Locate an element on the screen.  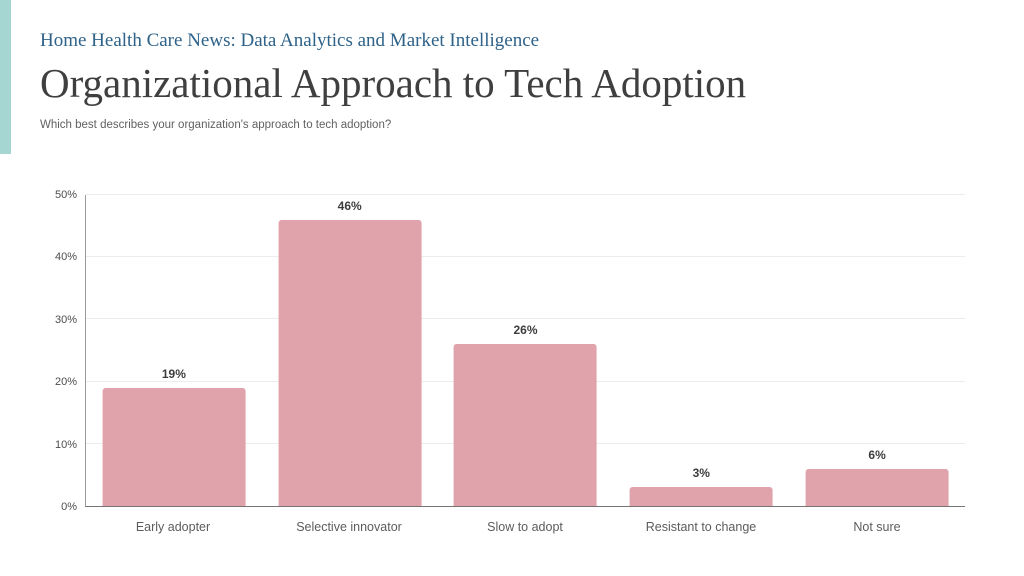
y-axis-tick-label: 10% is located at coordinates (65, 444).